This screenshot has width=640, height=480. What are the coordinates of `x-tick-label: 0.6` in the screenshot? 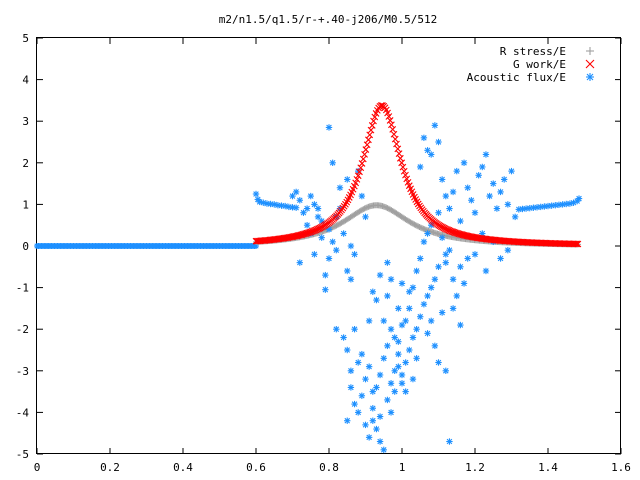 It's located at (256, 467).